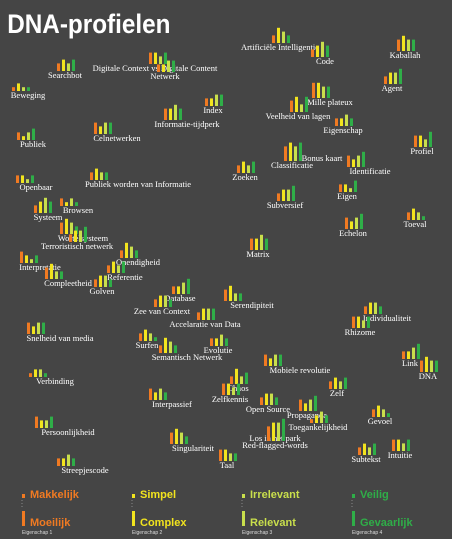 Image resolution: width=452 pixels, height=539 pixels. I want to click on legend-high: Gevaarlijk, so click(386, 523).